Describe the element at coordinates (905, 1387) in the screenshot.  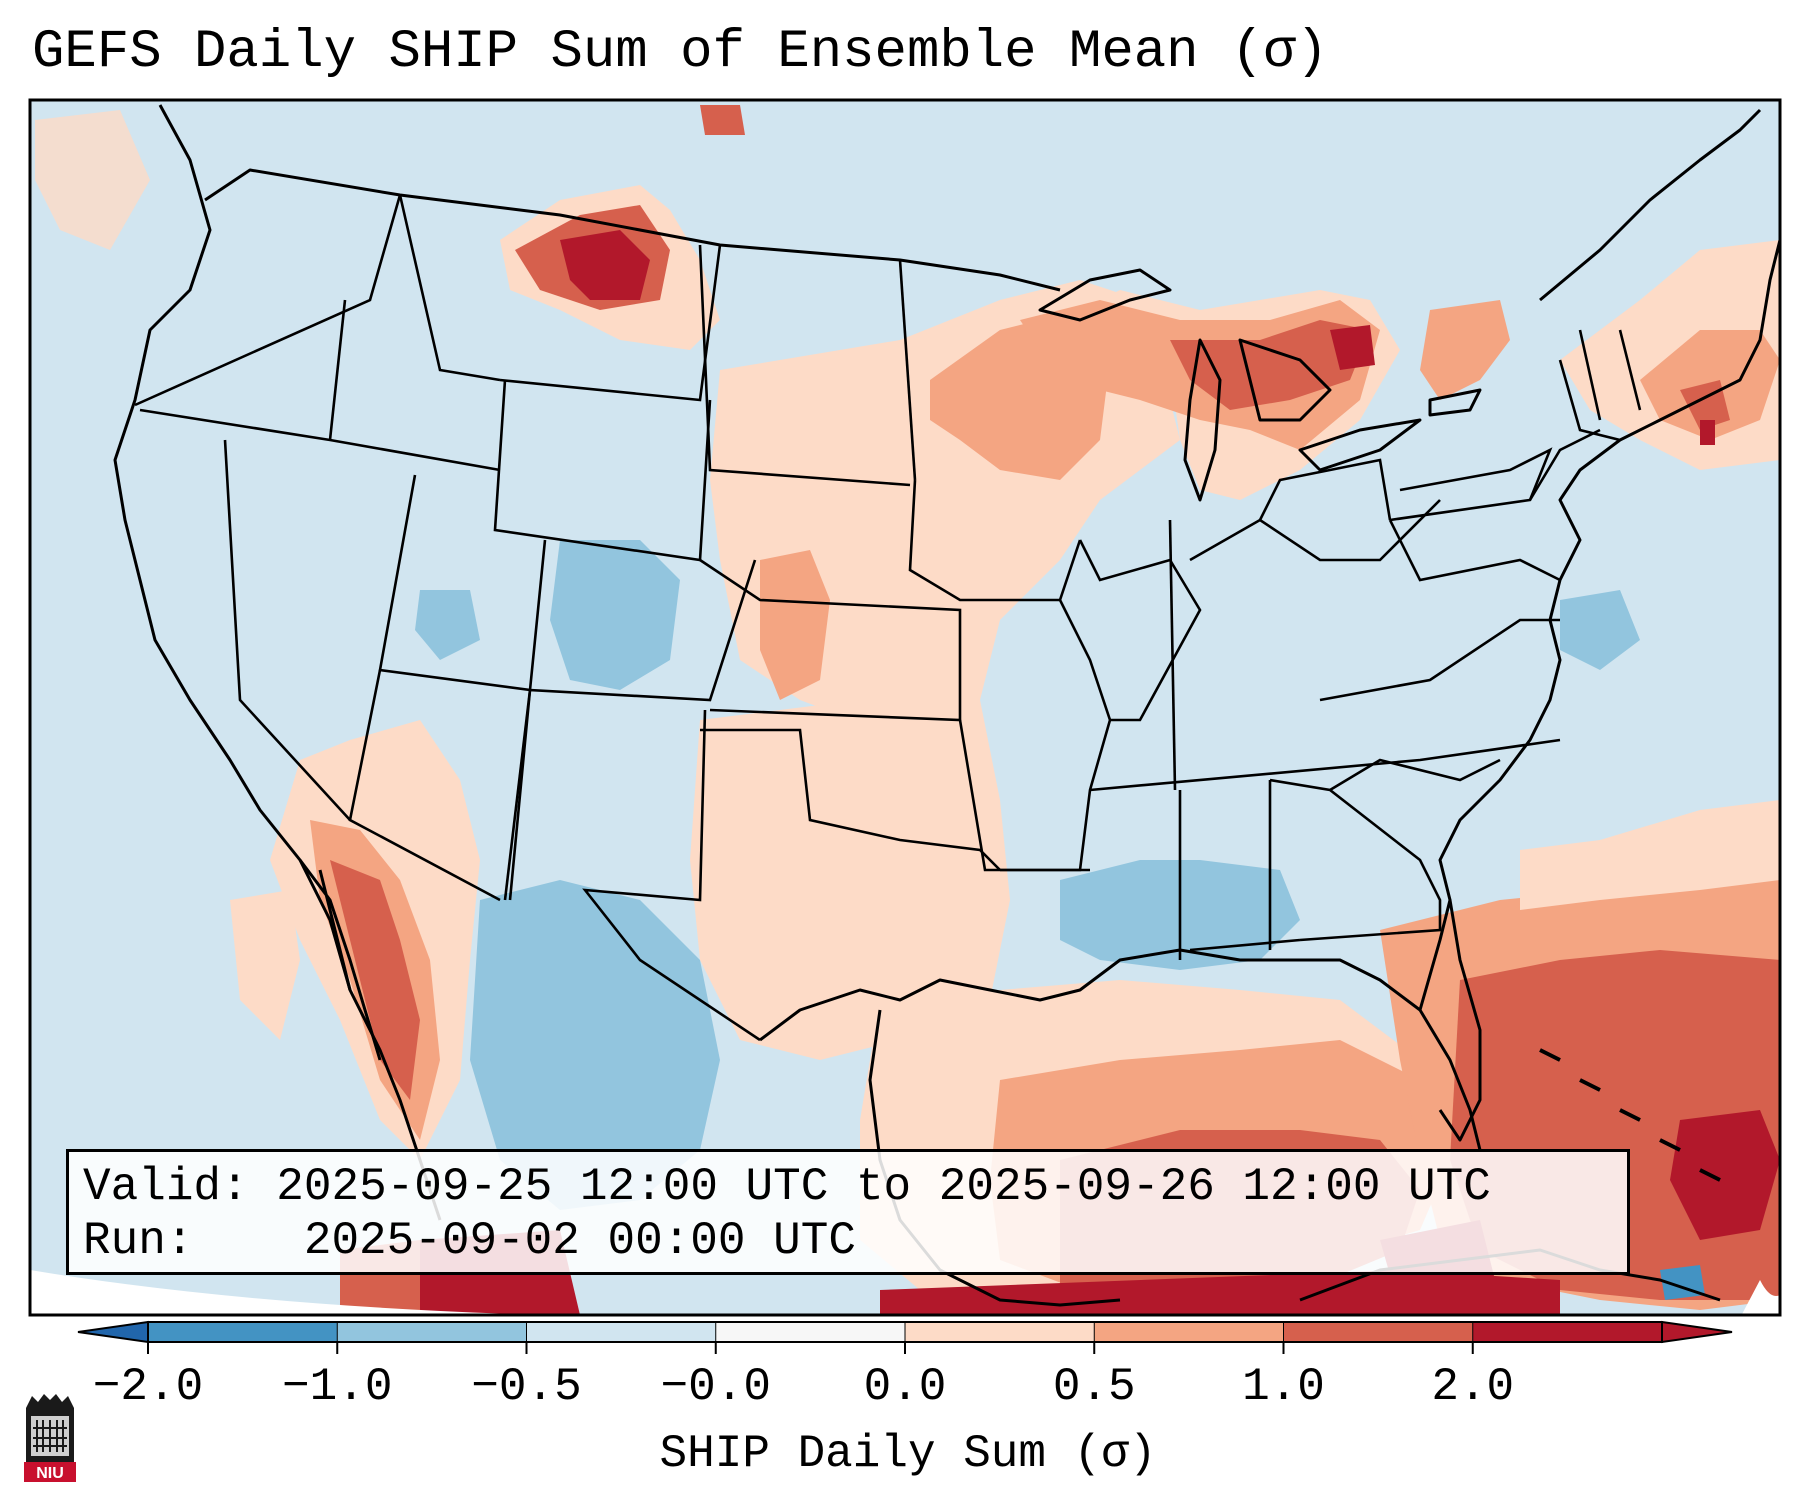
I see `colorbar-tick-label: 0.0` at that location.